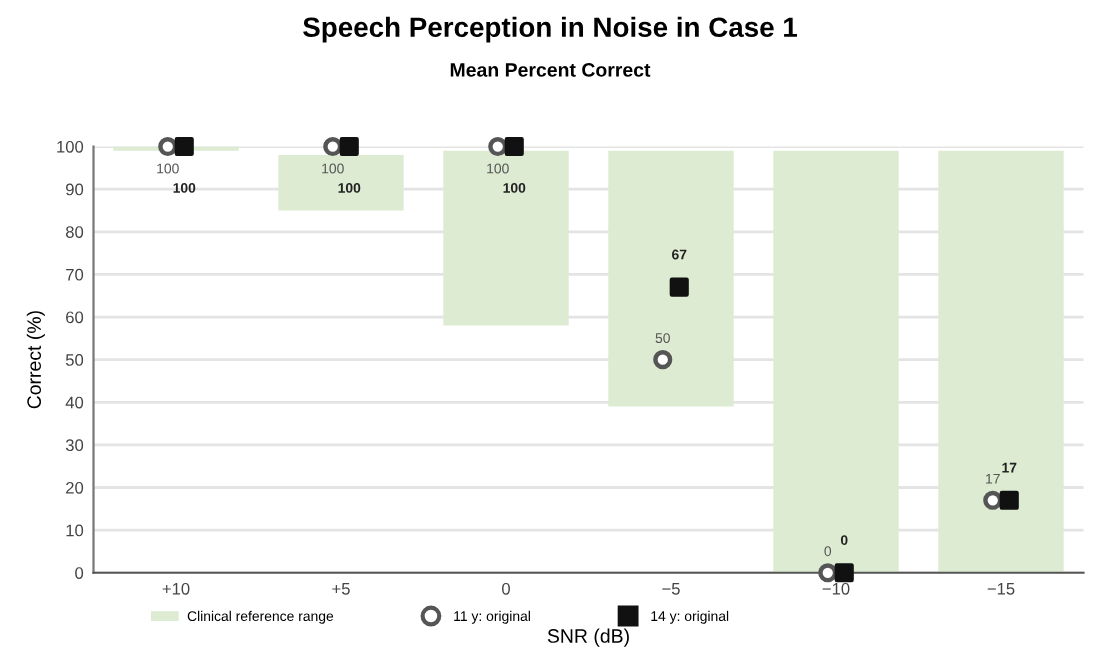 The height and width of the screenshot is (666, 1100). I want to click on y-tick-label: 50, so click(74, 360).